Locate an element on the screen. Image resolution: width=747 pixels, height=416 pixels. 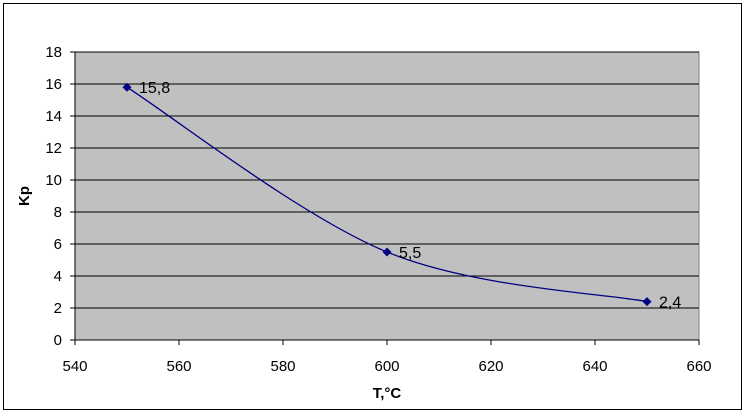
x-axis-label: T,°C is located at coordinates (387, 393).